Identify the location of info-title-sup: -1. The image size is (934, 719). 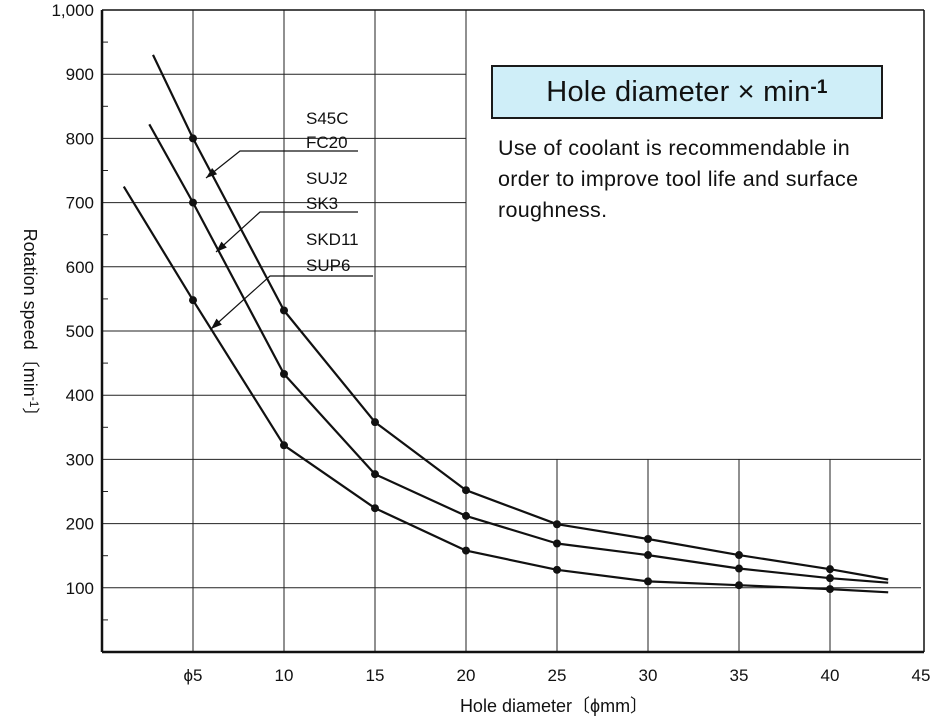
(819, 87).